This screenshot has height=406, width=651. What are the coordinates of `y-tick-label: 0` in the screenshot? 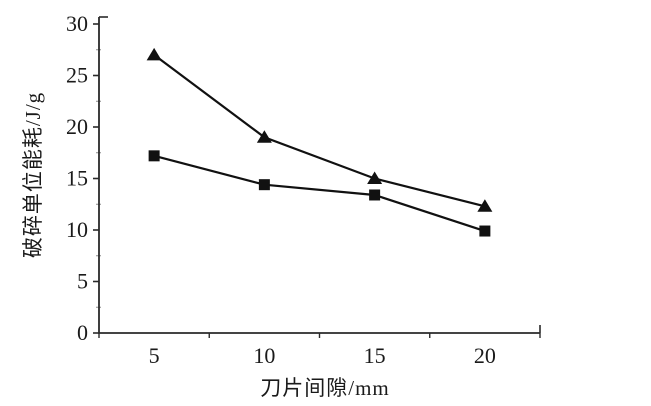 It's located at (82, 332).